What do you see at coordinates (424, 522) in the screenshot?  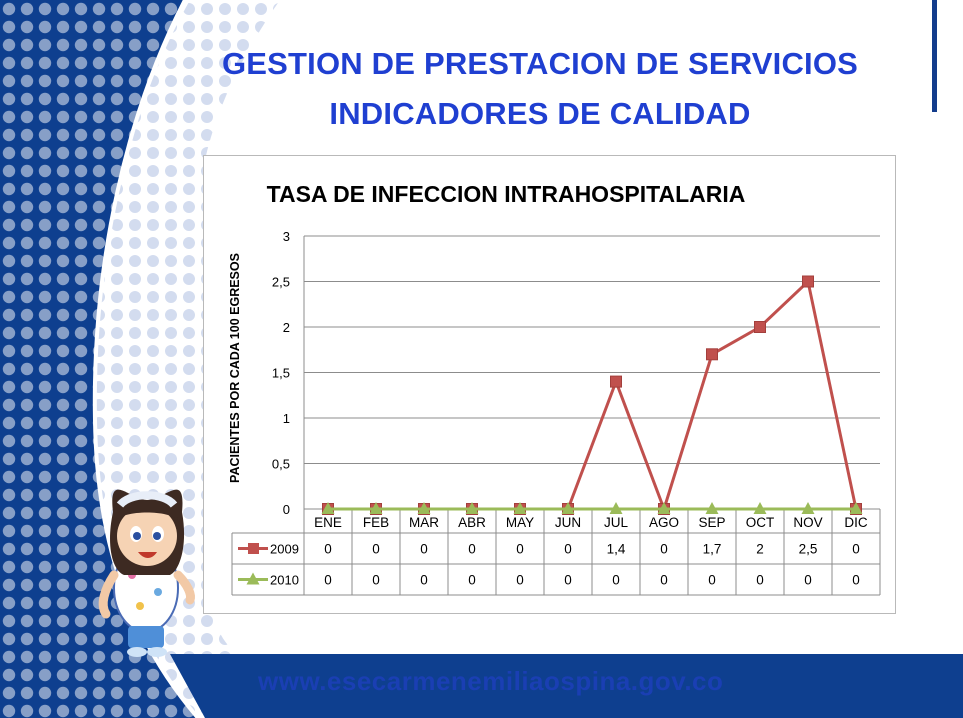 I see `x-category-label: MAR` at bounding box center [424, 522].